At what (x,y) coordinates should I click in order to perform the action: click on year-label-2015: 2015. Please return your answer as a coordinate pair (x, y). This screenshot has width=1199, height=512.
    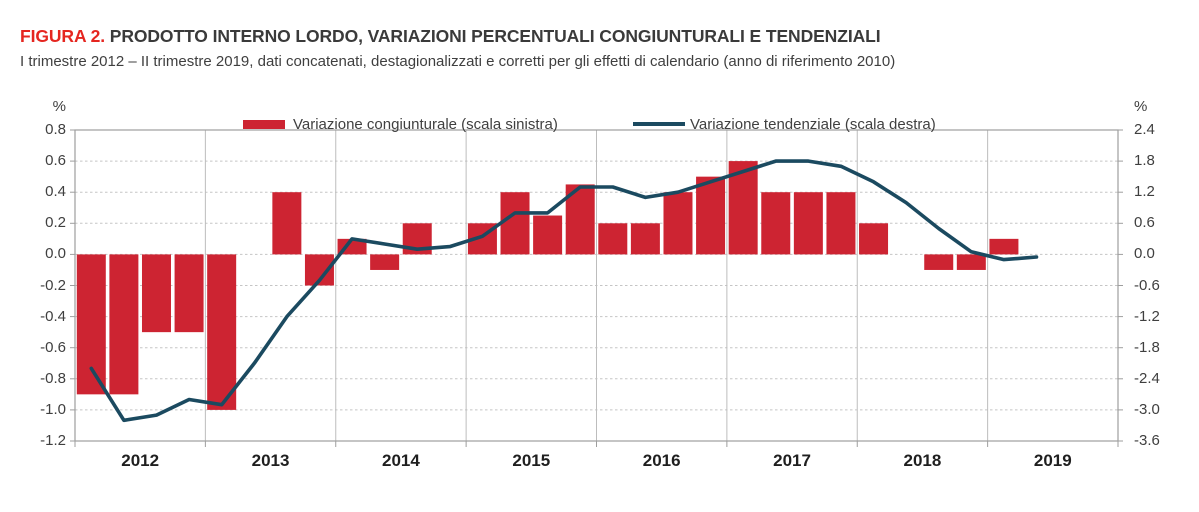
    Looking at the image, I should click on (531, 460).